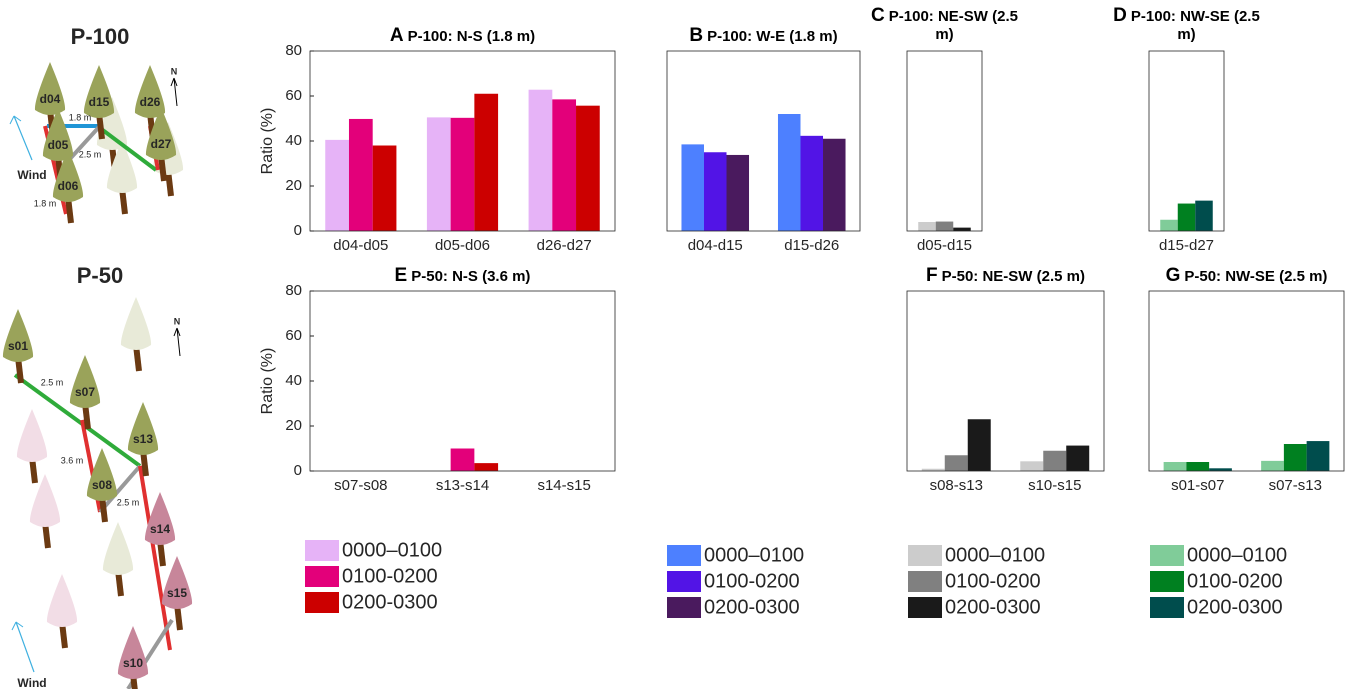  What do you see at coordinates (100, 36) in the screenshot?
I see `diagram-title: P-100` at bounding box center [100, 36].